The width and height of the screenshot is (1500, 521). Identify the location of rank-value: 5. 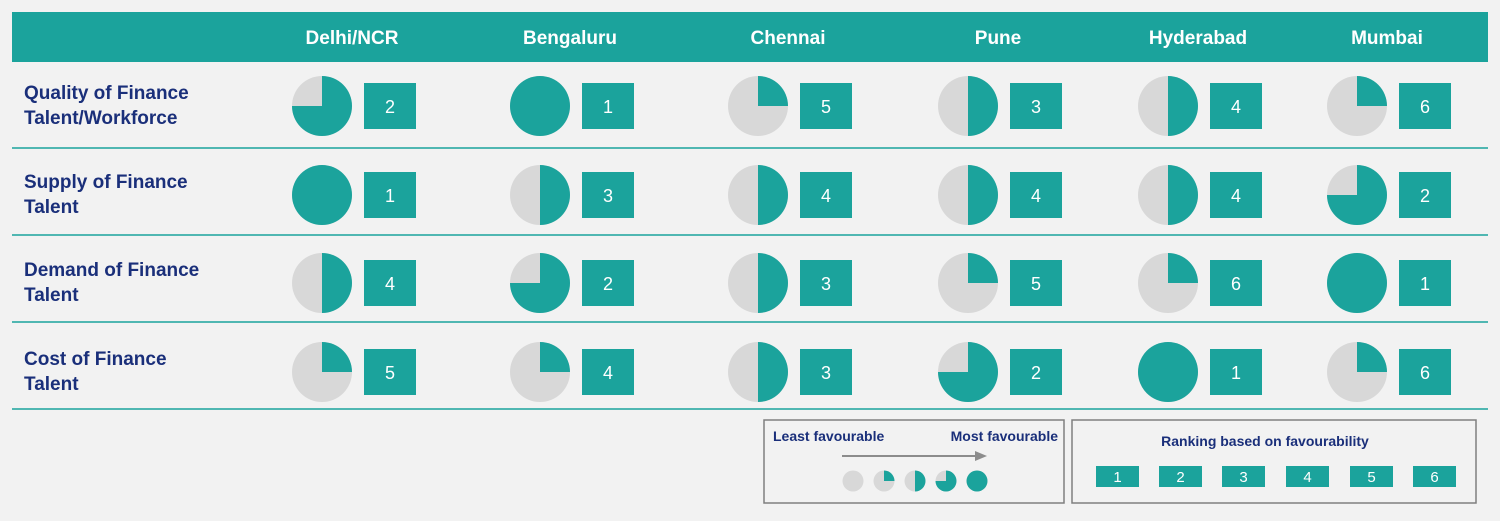
(1036, 284).